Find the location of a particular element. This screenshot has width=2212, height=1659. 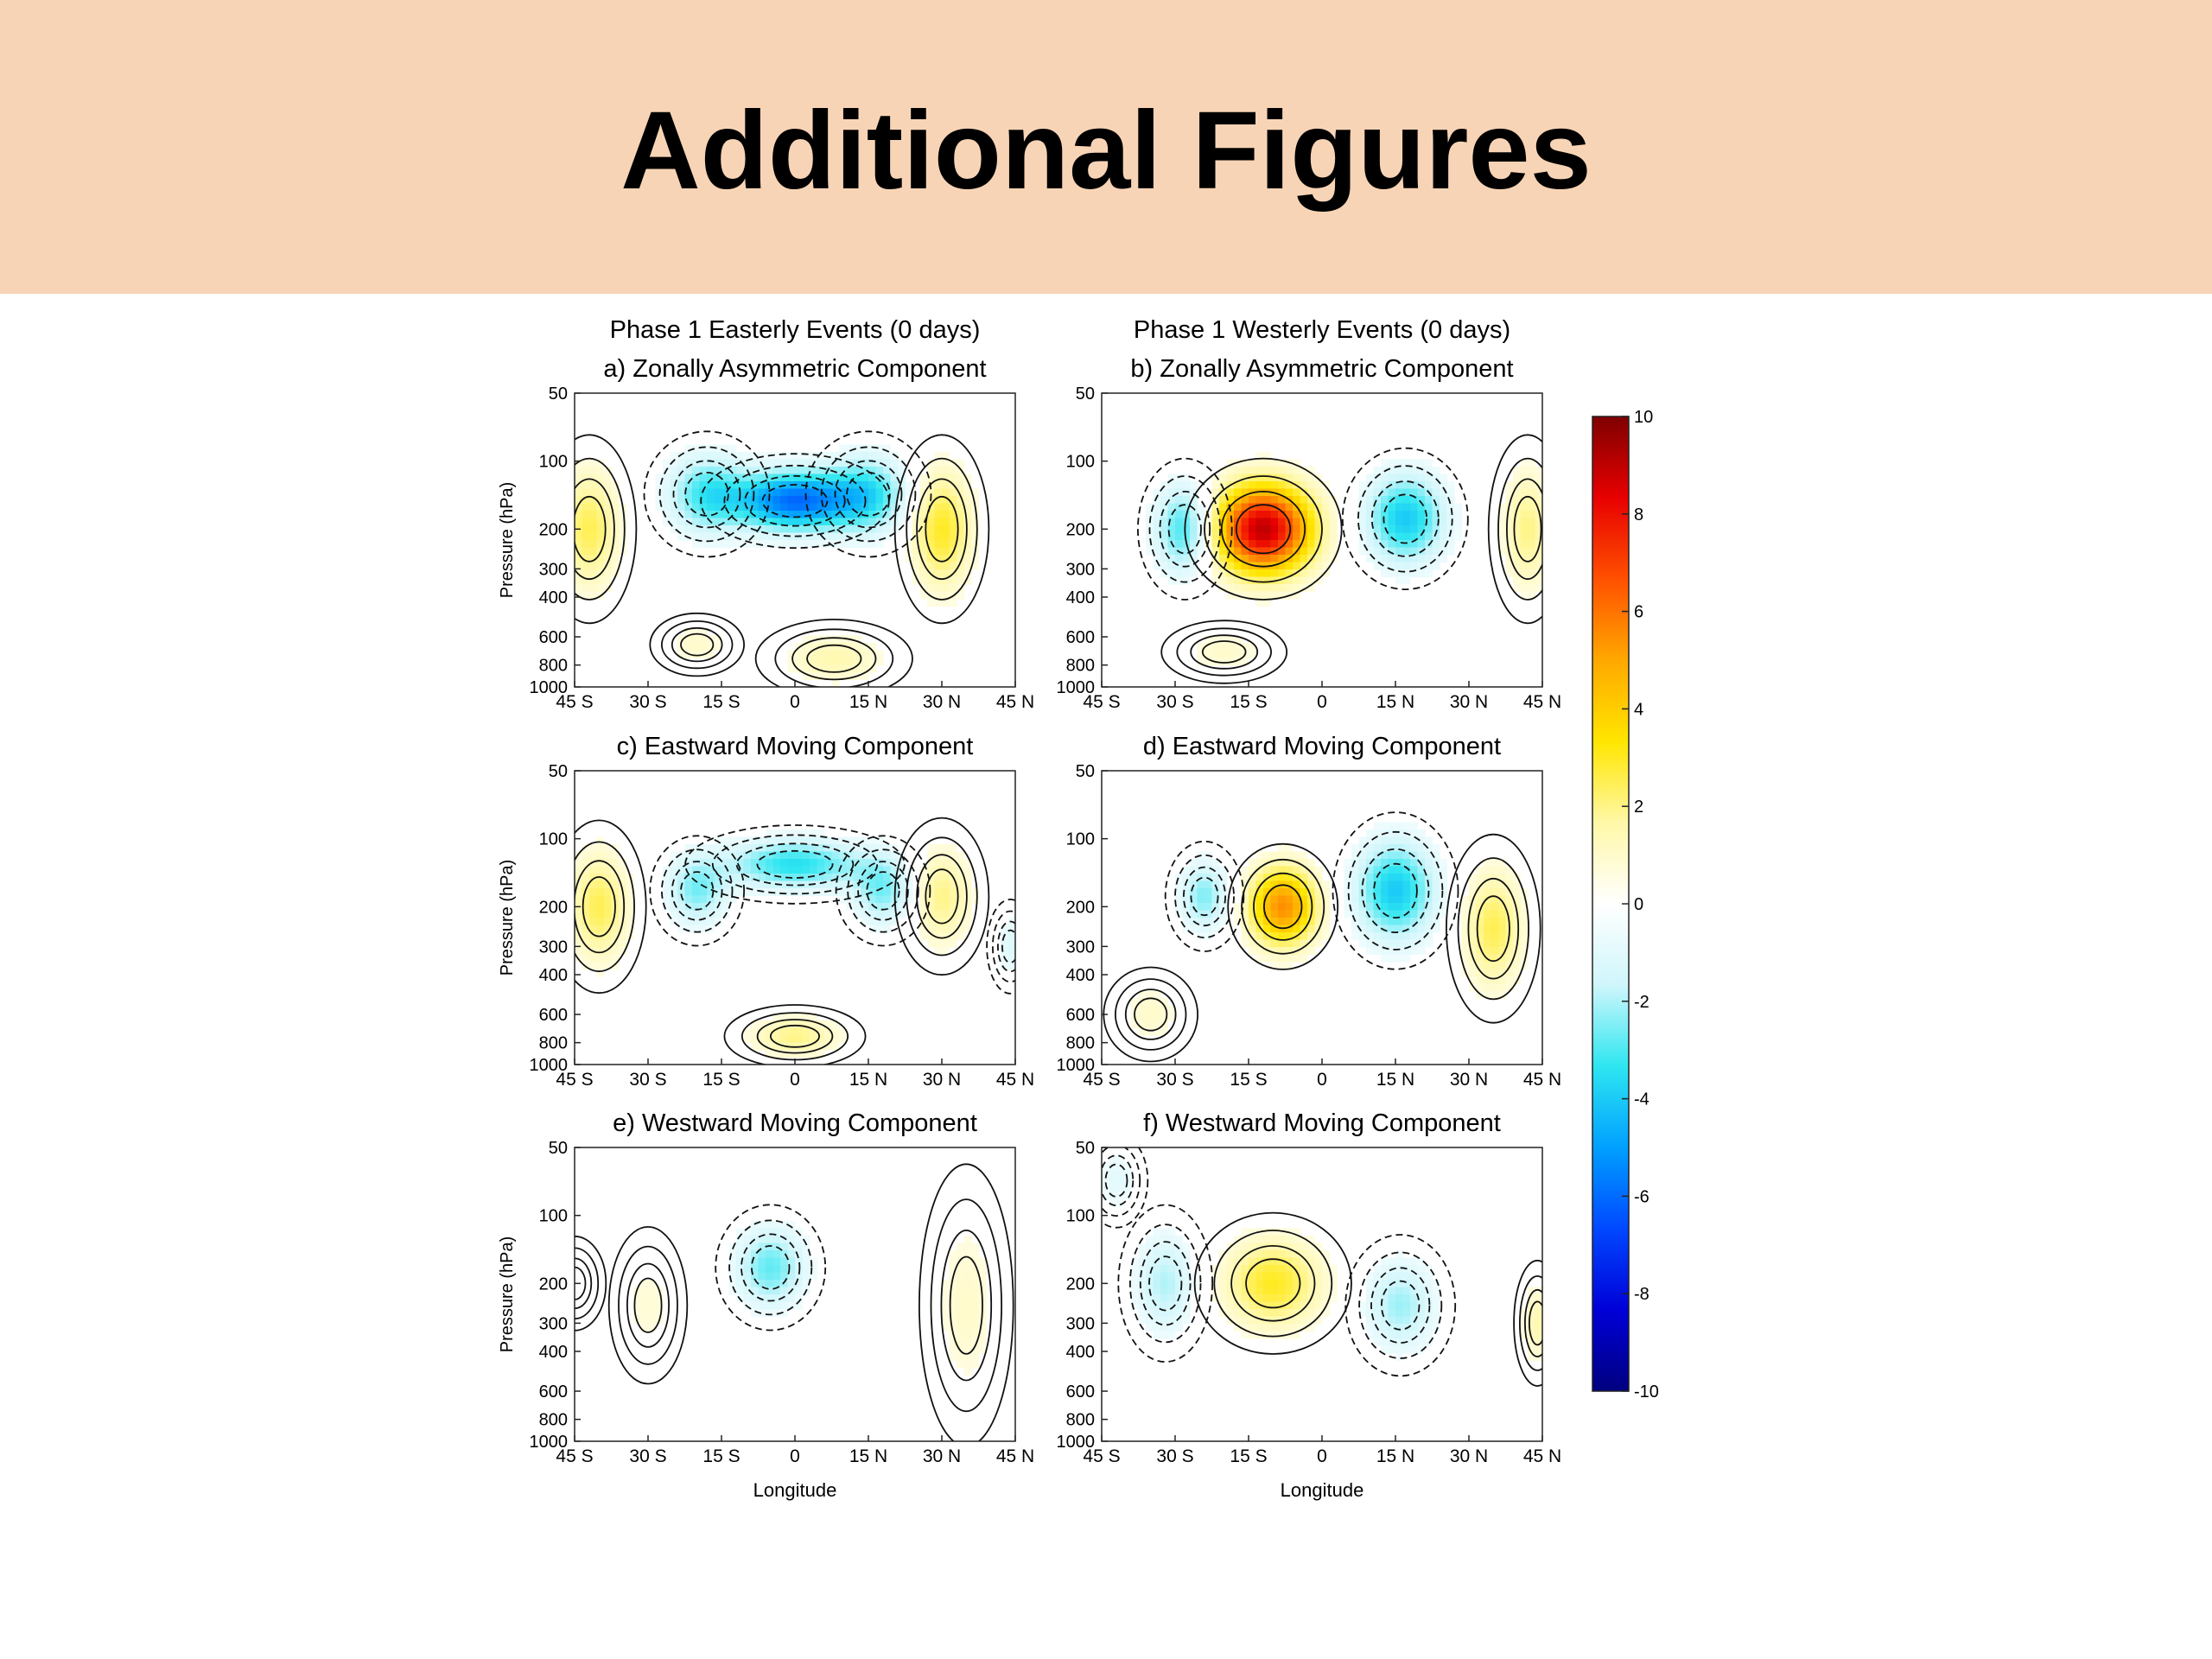

y-tick-label: 800 is located at coordinates (1080, 1043).